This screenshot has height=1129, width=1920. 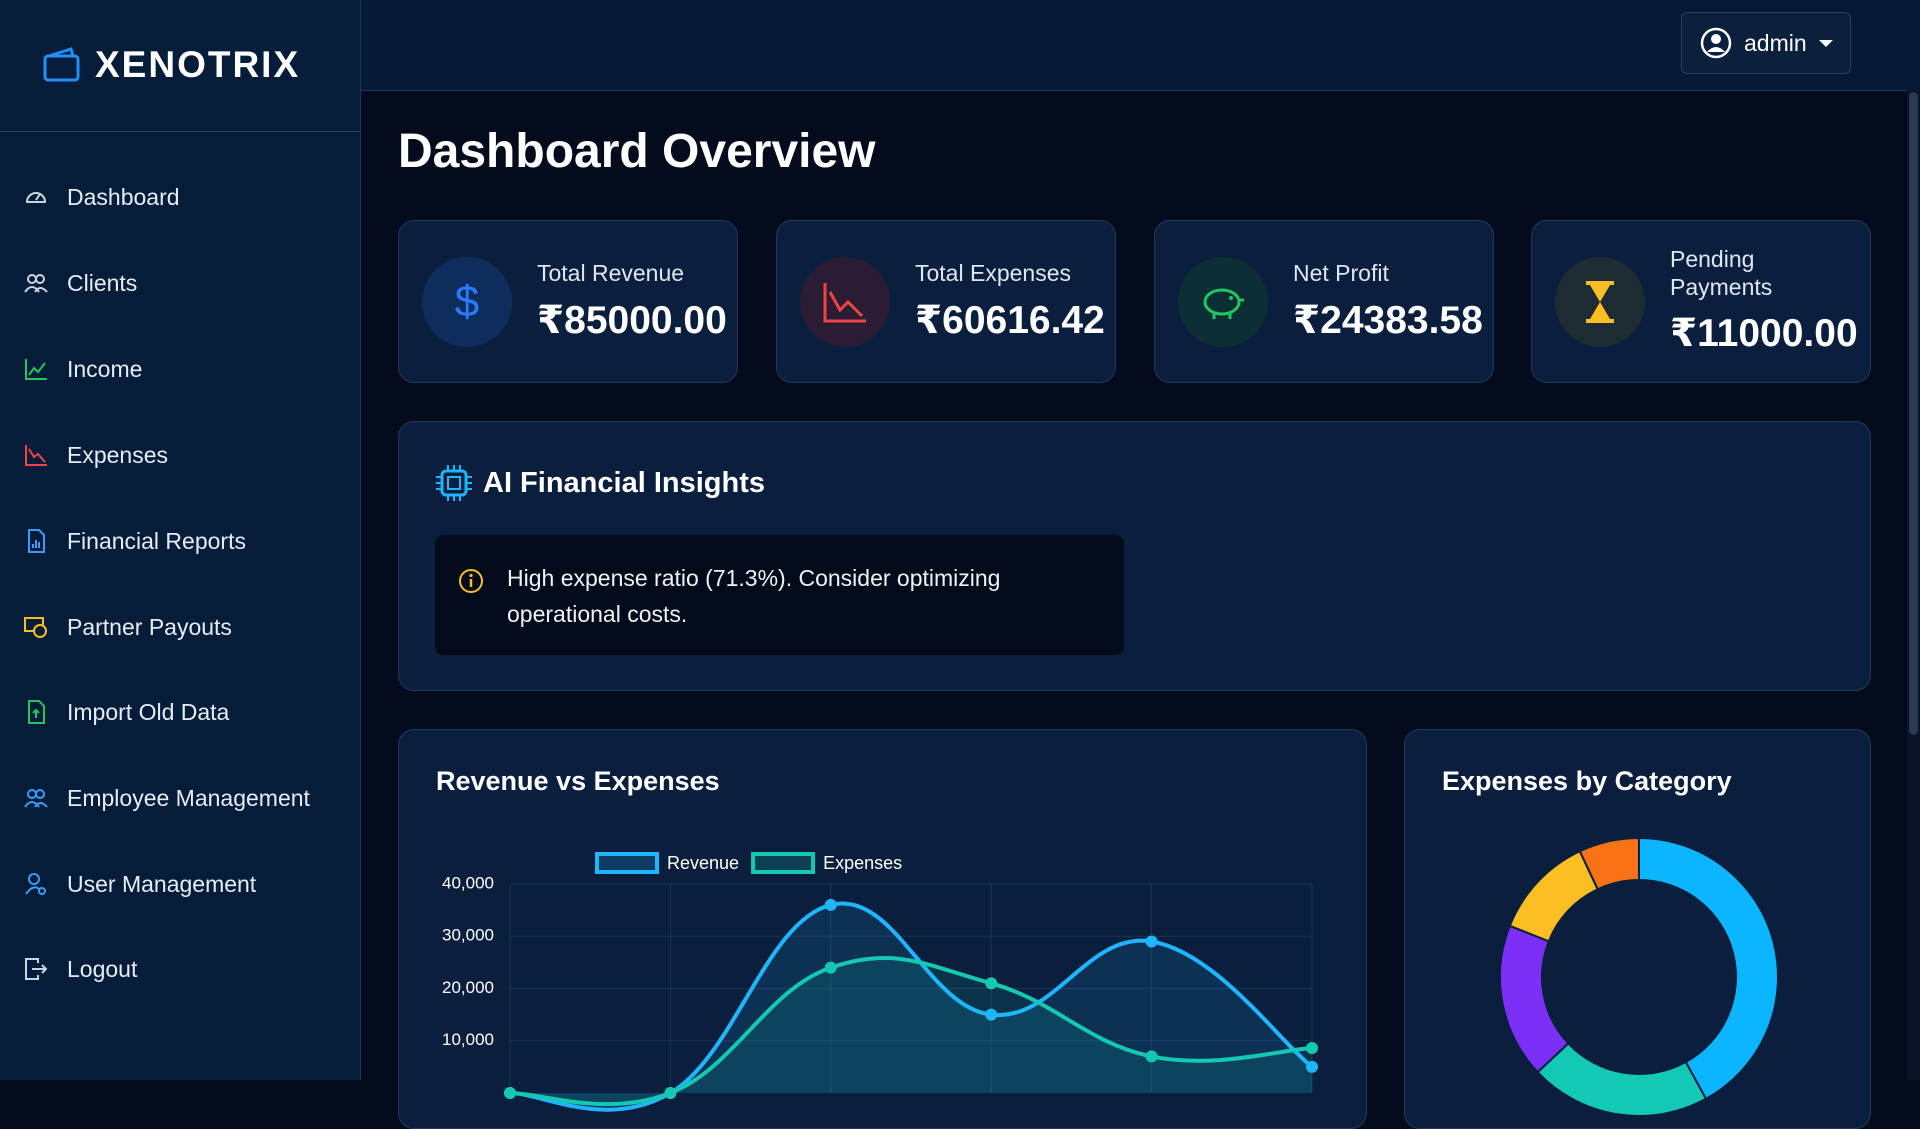 I want to click on stat-card: Net Profit ₹24383.58, so click(x=1324, y=301).